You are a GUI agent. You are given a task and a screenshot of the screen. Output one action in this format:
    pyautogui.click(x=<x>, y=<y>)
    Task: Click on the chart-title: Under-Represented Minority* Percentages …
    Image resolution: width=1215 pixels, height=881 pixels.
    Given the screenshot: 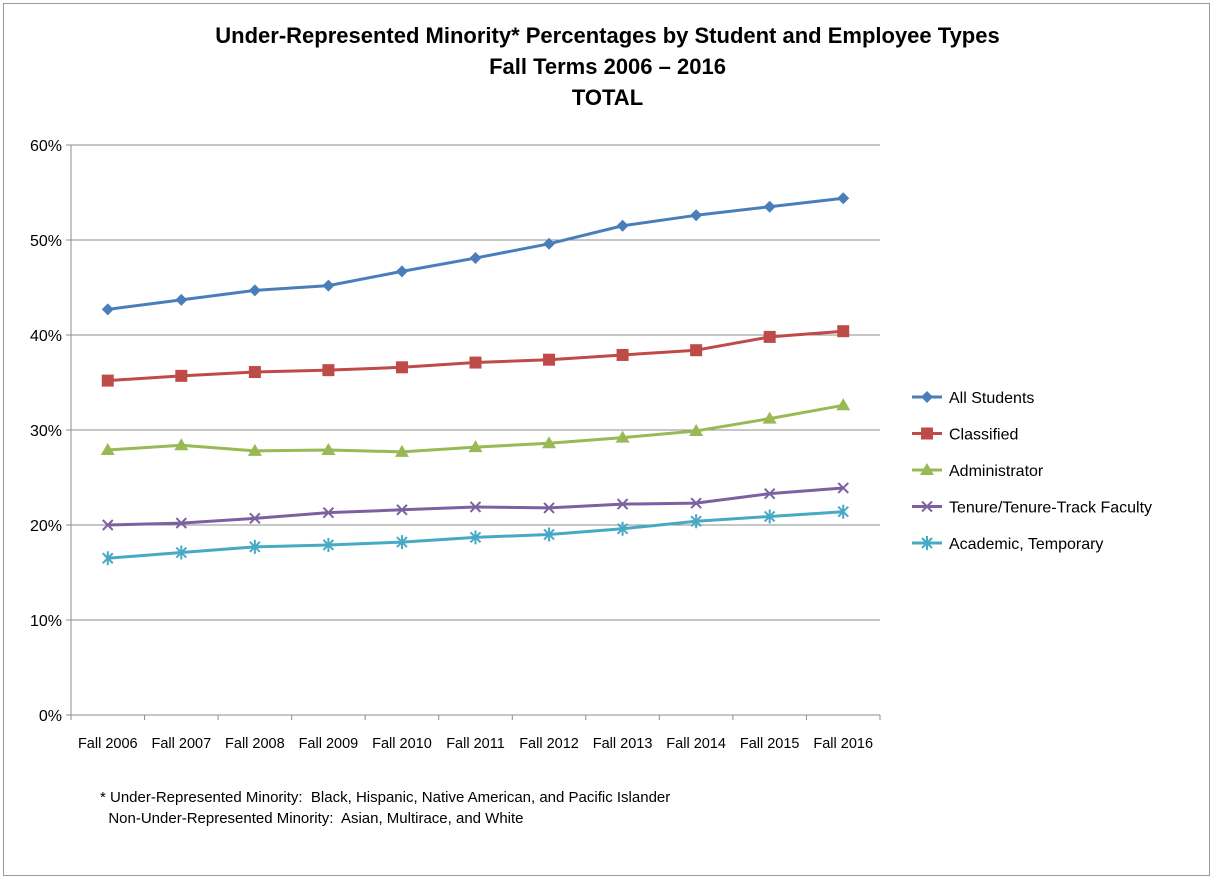 What is the action you would take?
    pyautogui.click(x=607, y=35)
    